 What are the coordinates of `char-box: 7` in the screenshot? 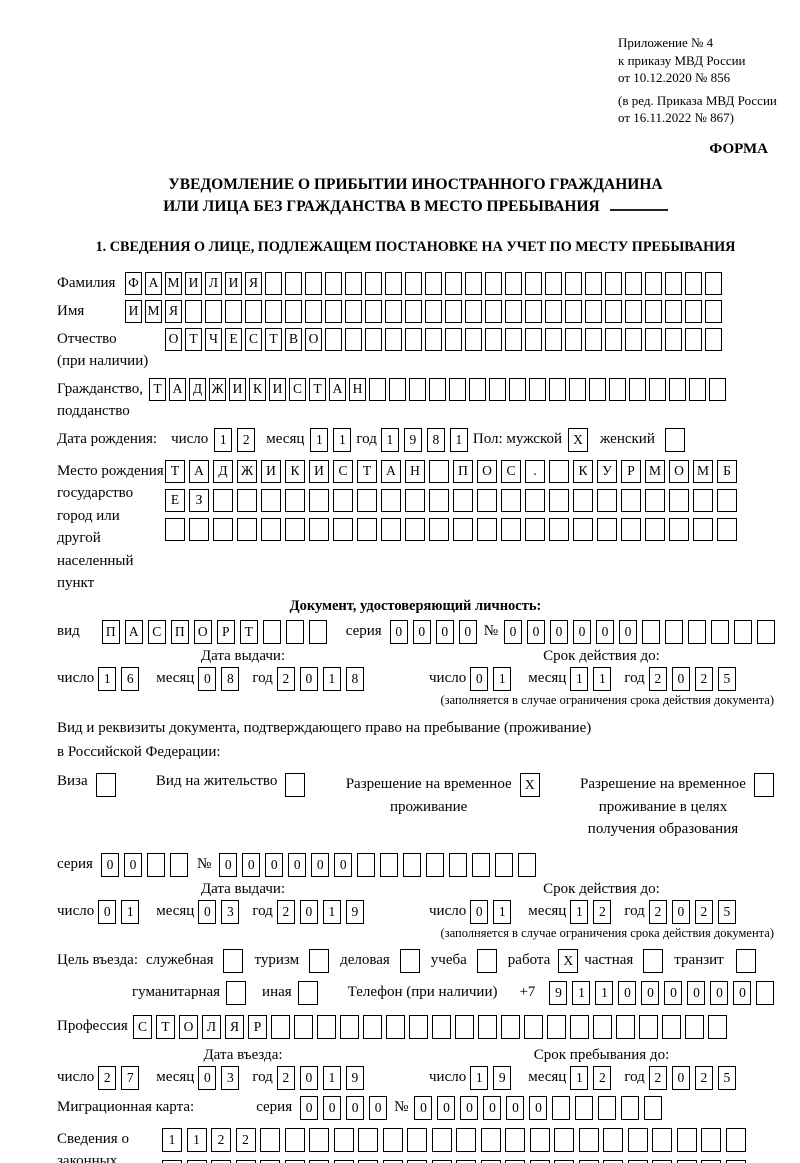 It's located at (130, 1077).